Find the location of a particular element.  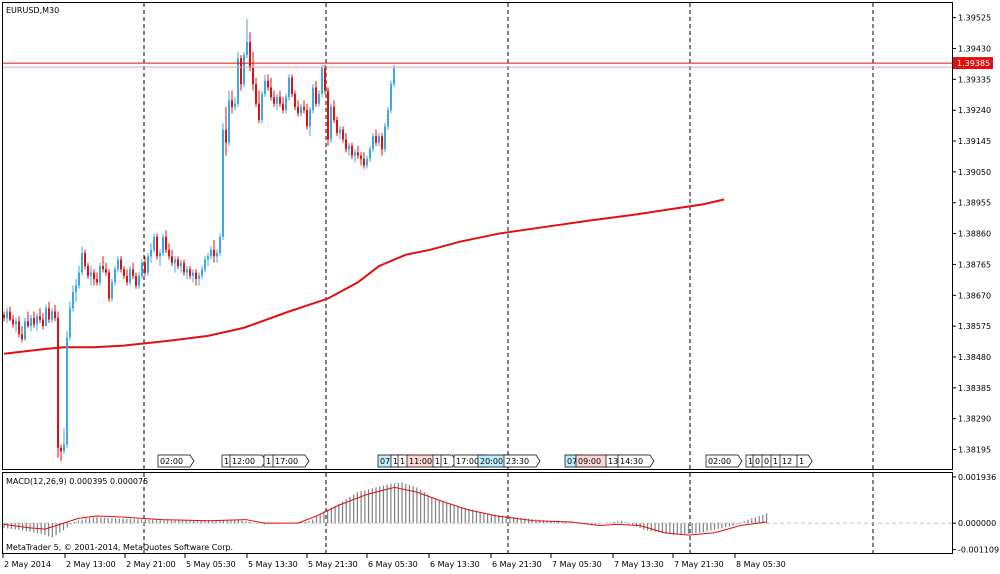

macd-period-separators is located at coordinates (508, 513).